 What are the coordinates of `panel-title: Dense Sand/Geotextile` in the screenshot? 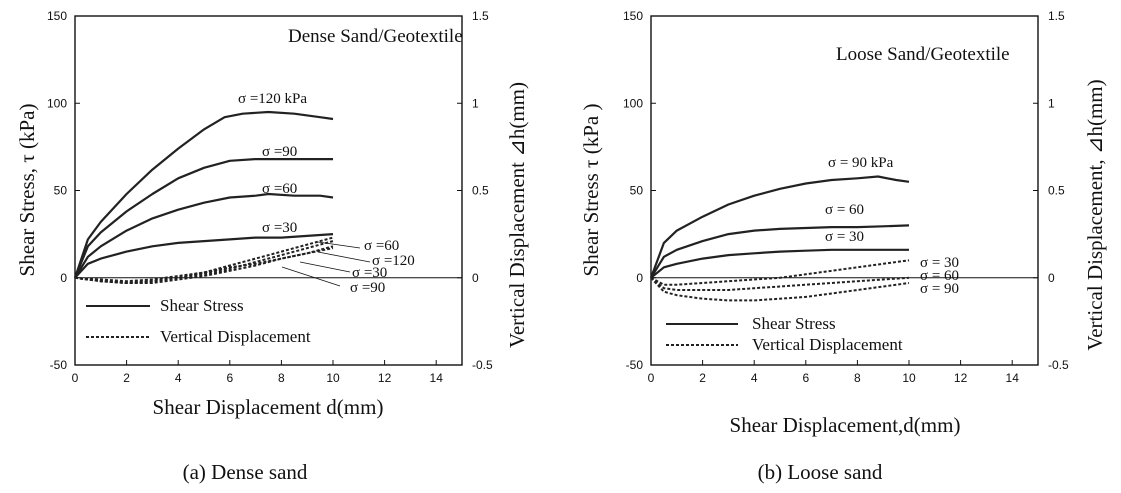 It's located at (375, 36).